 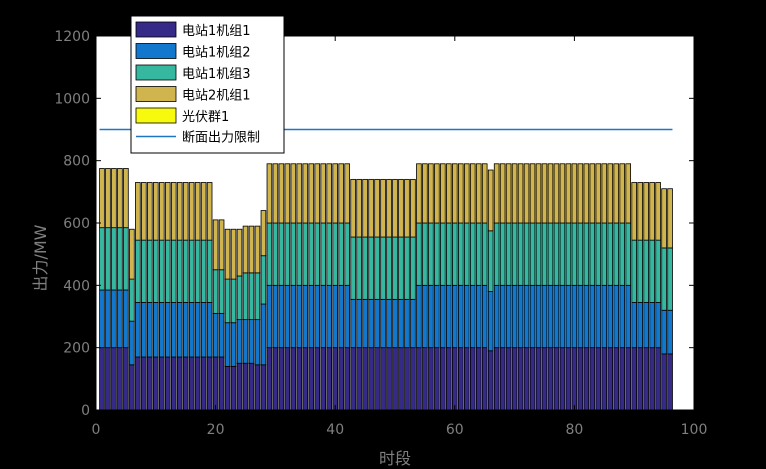 What do you see at coordinates (205, 117) in the screenshot?
I see `legend-label-5: 光伏群1` at bounding box center [205, 117].